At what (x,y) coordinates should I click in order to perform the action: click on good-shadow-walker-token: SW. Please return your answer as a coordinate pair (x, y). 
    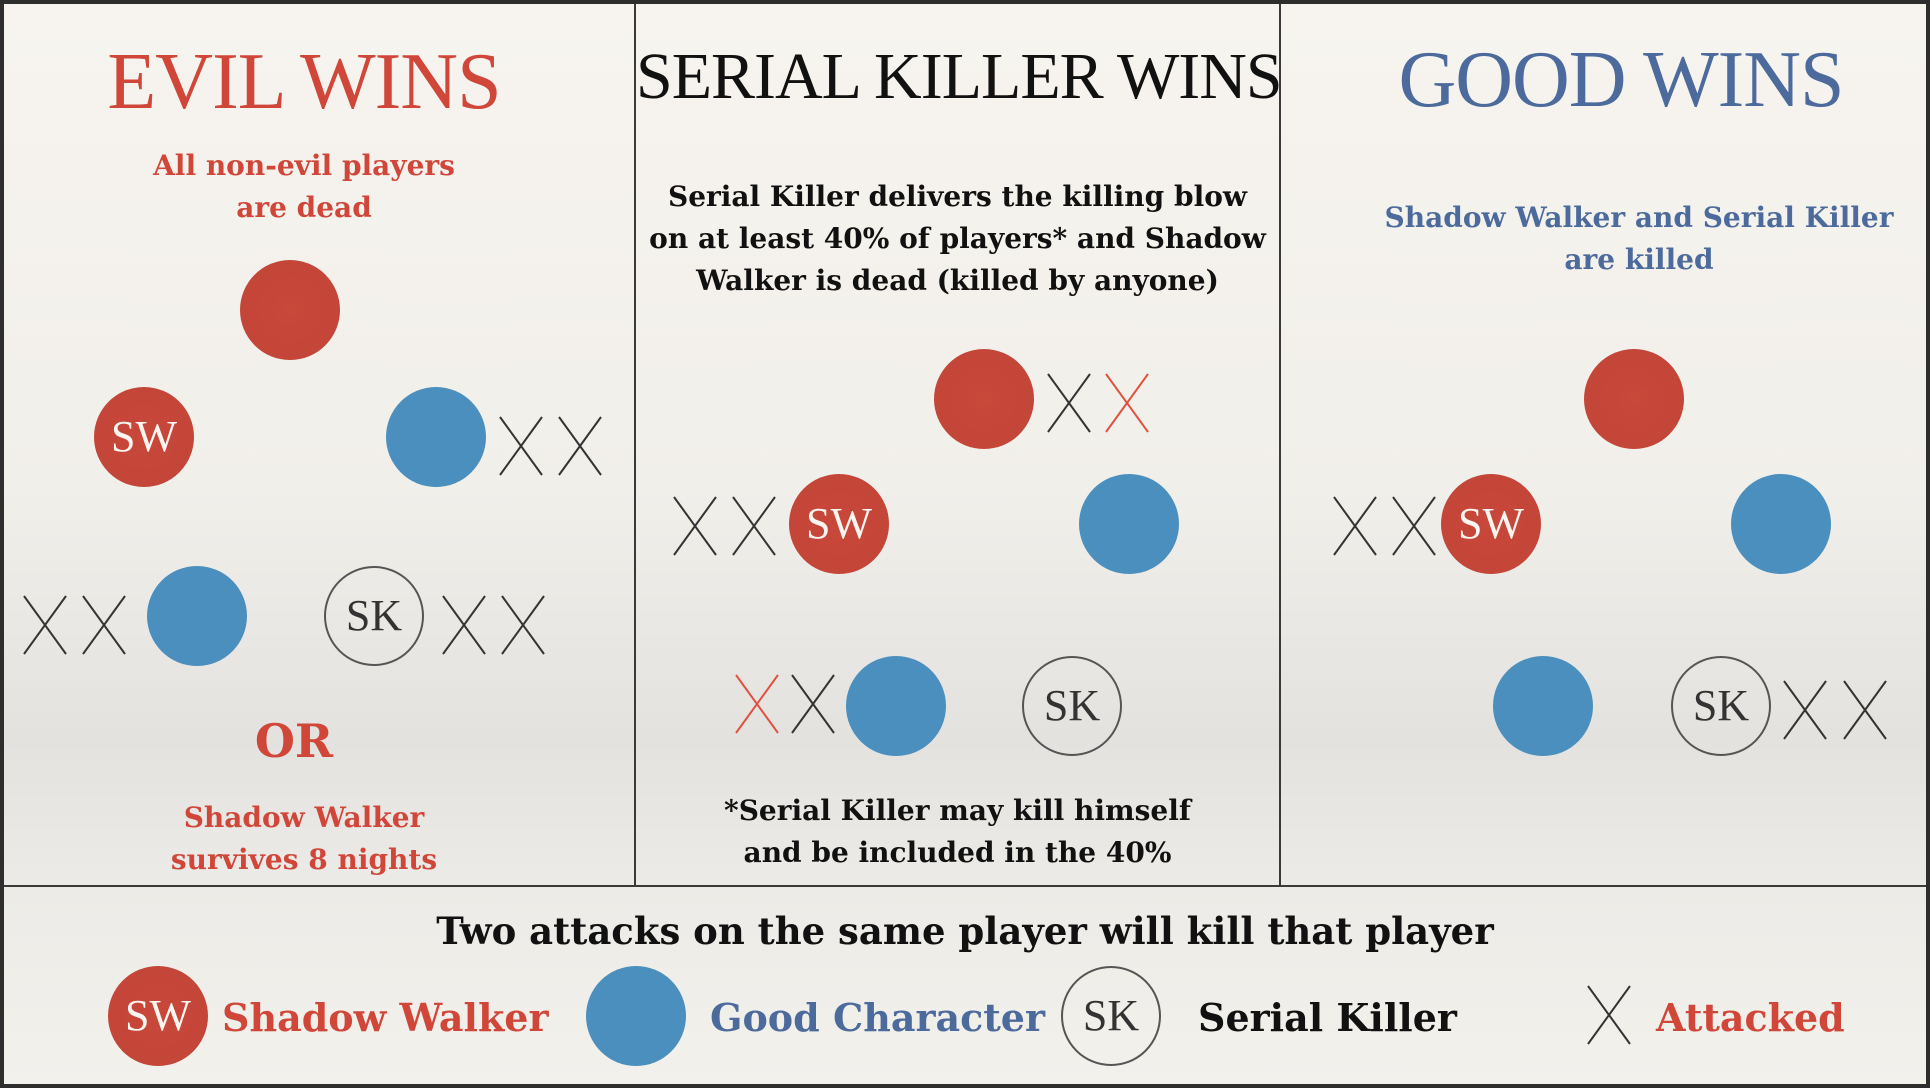
    Looking at the image, I should click on (1491, 524).